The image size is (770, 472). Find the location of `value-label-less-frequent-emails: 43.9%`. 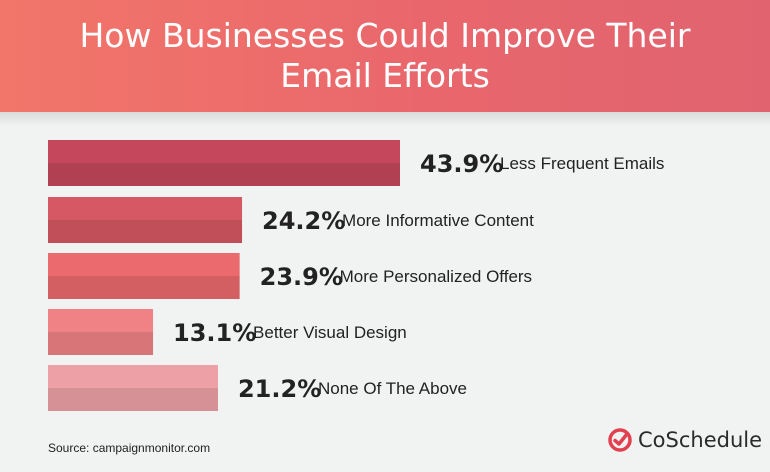

value-label-less-frequent-emails: 43.9% is located at coordinates (461, 164).